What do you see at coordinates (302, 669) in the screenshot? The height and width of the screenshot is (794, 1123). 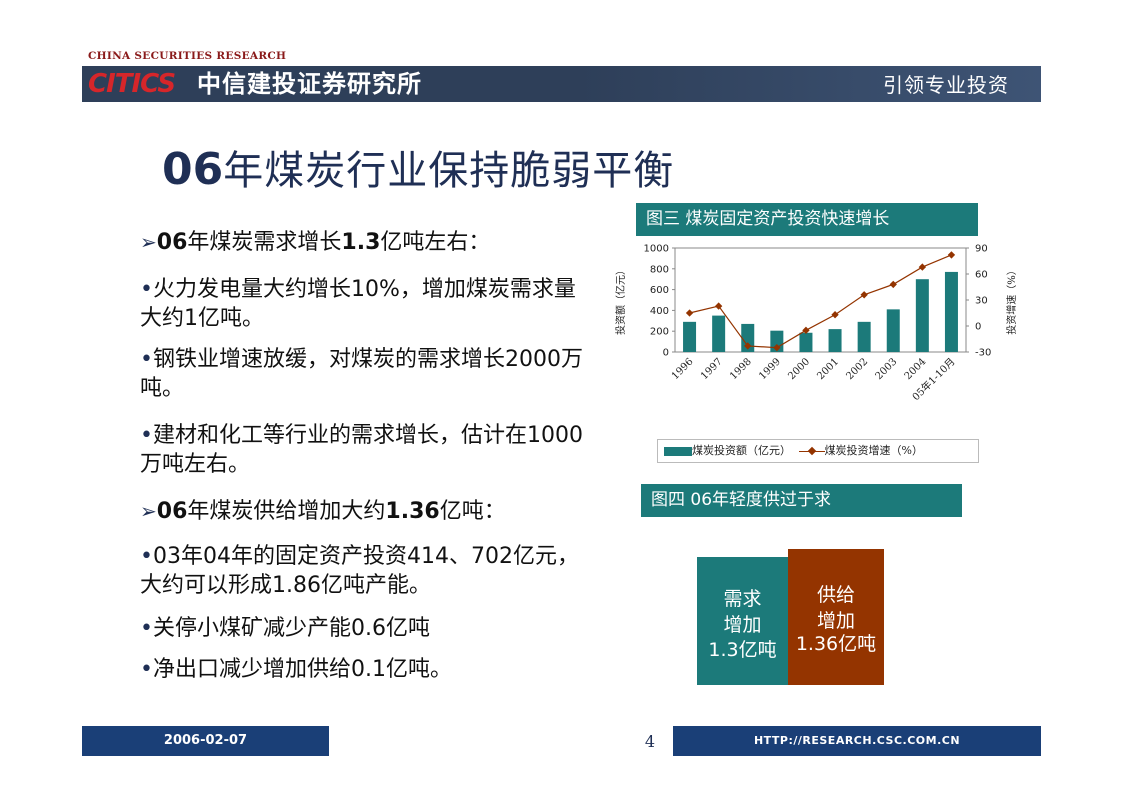 I see `bullet-text: 净出口减少增加供给0.1亿吨。` at bounding box center [302, 669].